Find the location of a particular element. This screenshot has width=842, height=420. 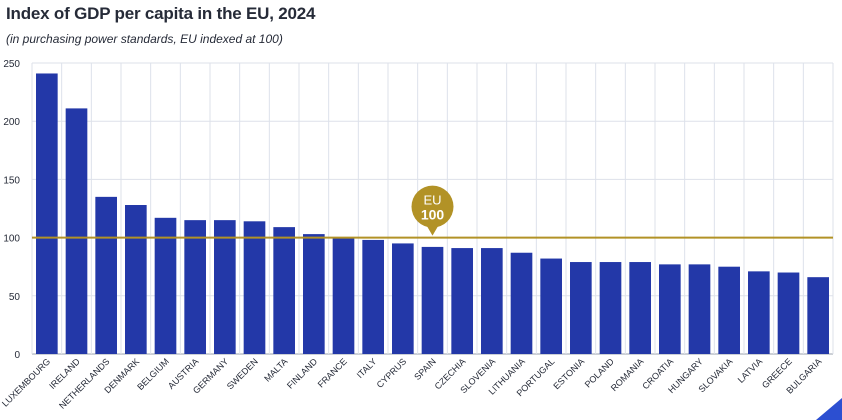

y-tick-label: 250 is located at coordinates (11, 64).